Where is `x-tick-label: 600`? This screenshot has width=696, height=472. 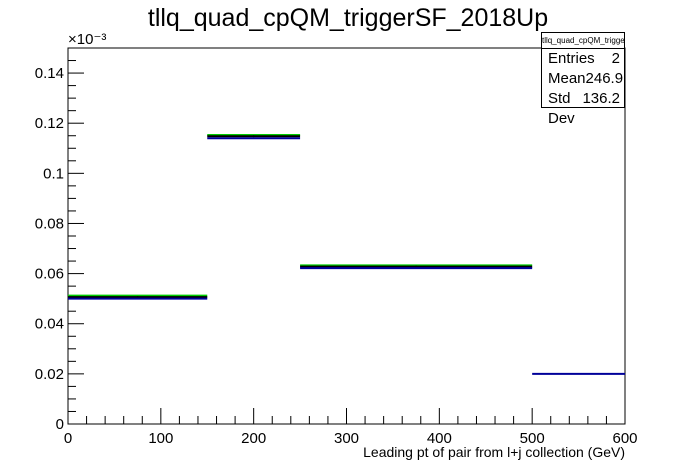 x-tick-label: 600 is located at coordinates (624, 438).